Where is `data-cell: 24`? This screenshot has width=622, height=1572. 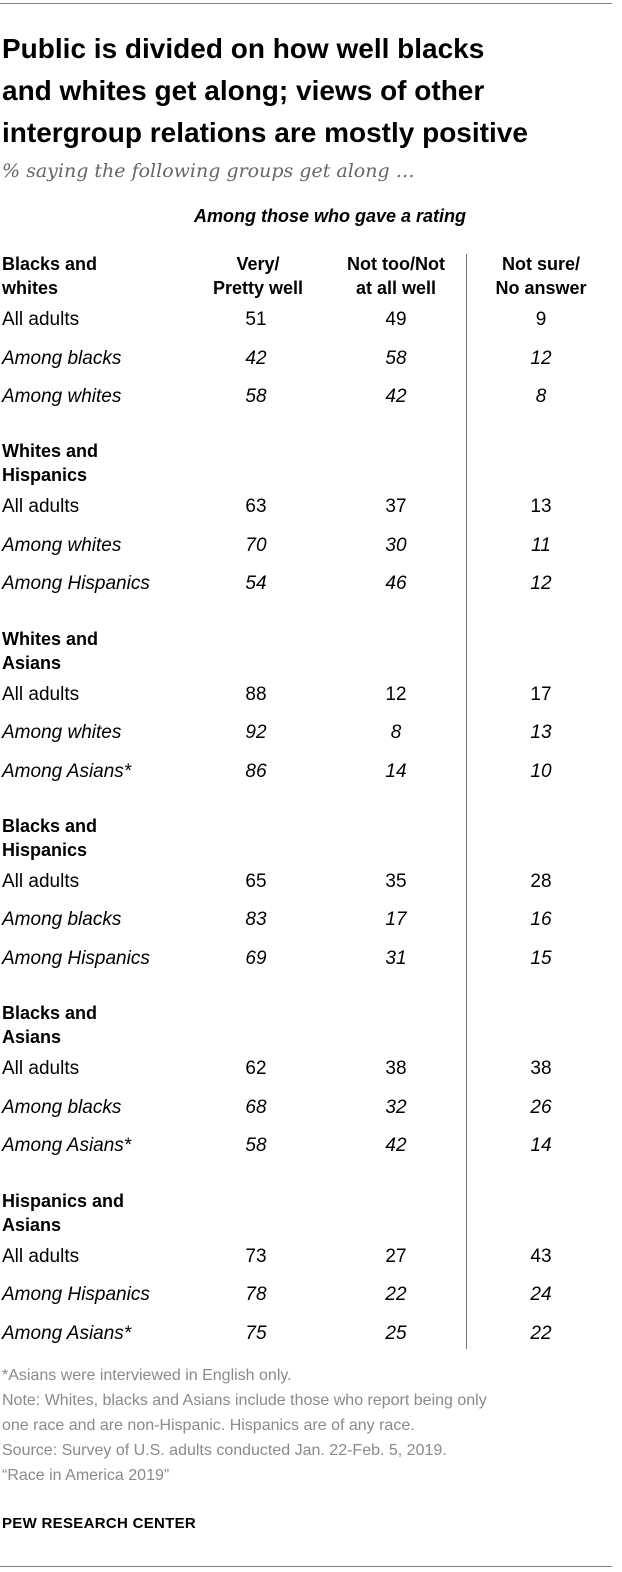
data-cell: 24 is located at coordinates (541, 1294).